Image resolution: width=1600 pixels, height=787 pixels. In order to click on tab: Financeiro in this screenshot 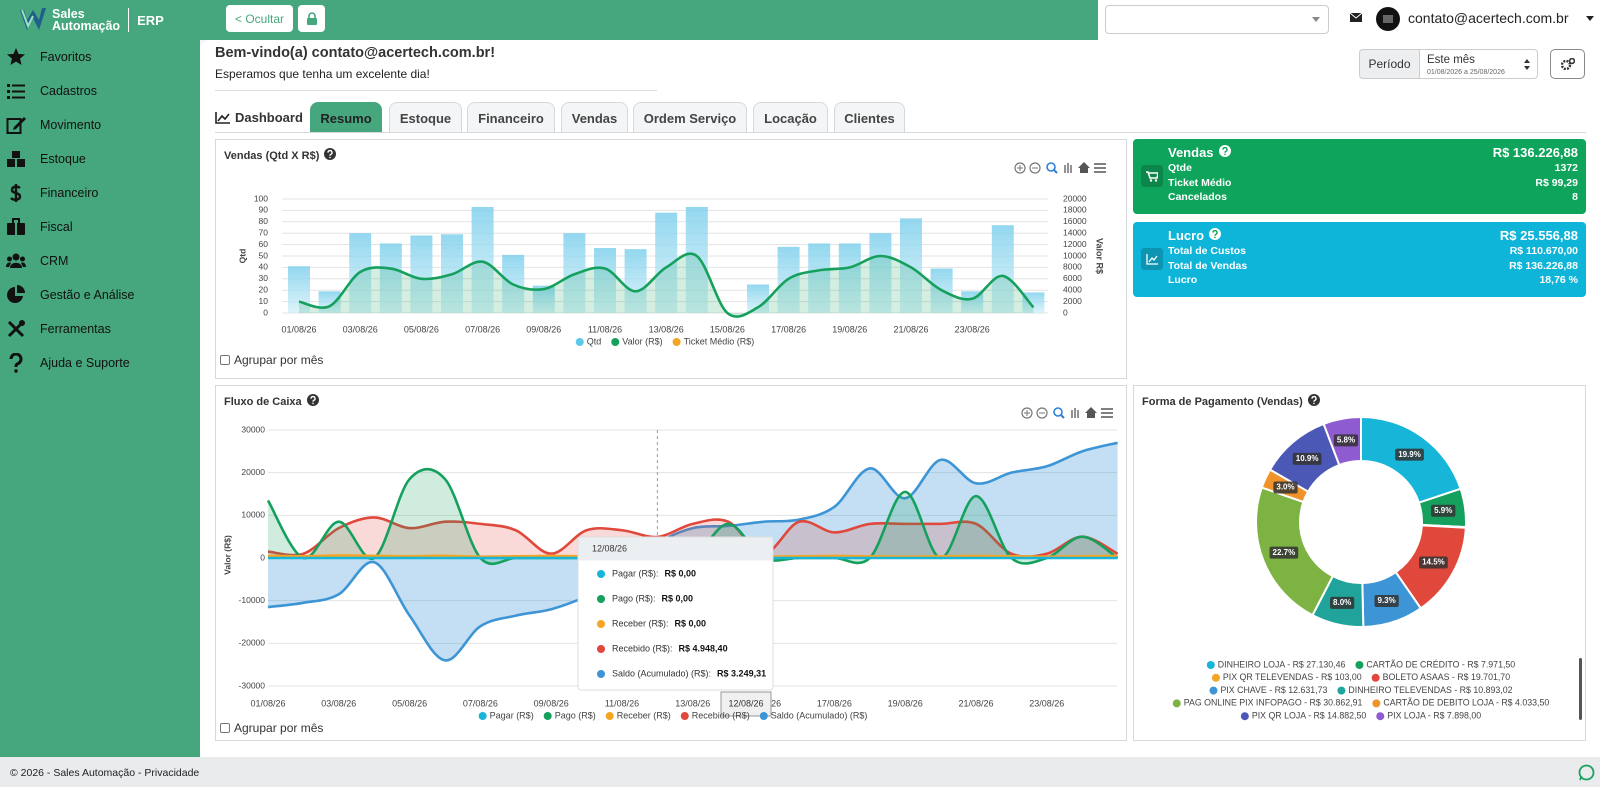, I will do `click(511, 117)`.